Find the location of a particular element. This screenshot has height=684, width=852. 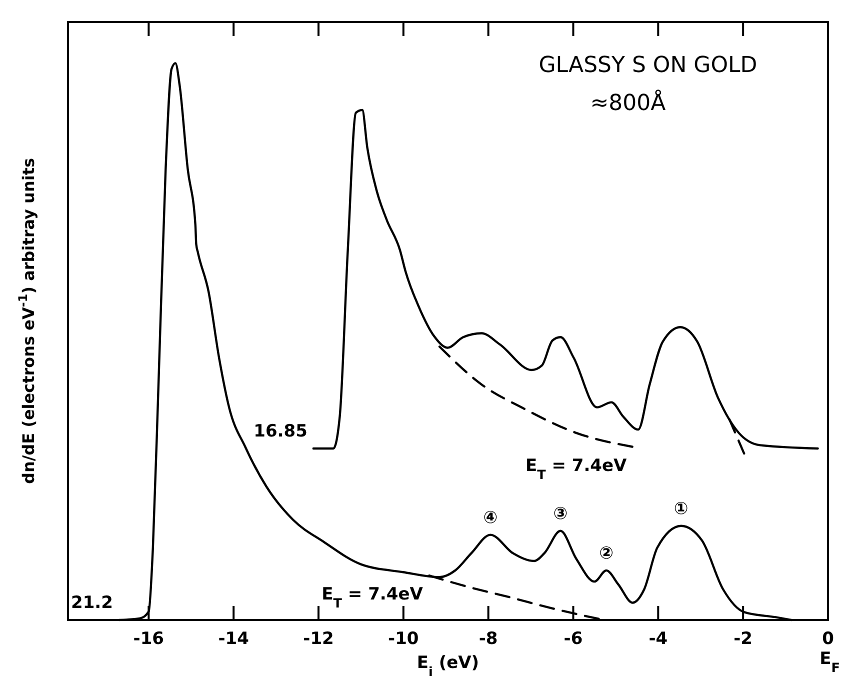

x-tick-label: -14 is located at coordinates (234, 639).